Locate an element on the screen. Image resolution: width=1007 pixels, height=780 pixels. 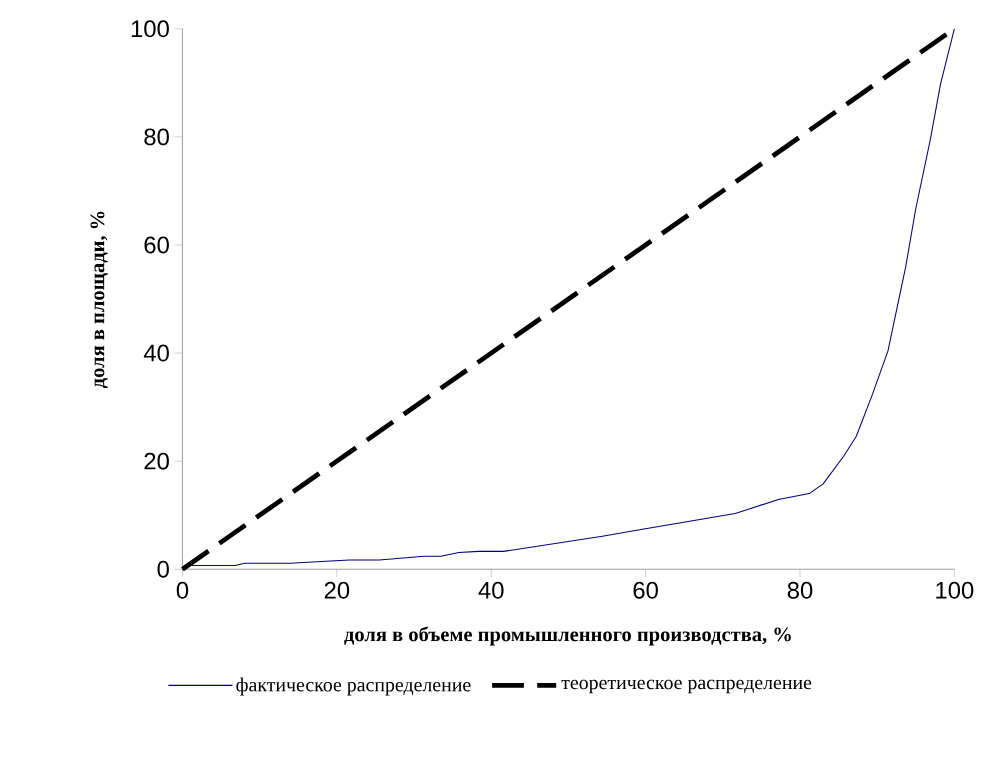
y-tick-label: 100 is located at coordinates (150, 29).